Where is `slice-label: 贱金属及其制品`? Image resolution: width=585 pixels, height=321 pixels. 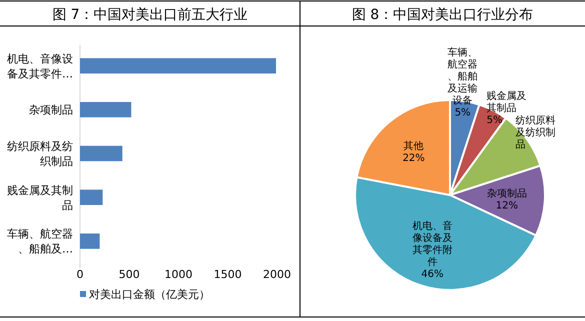
slice-label: 贱金属及其制品 is located at coordinates (506, 102).